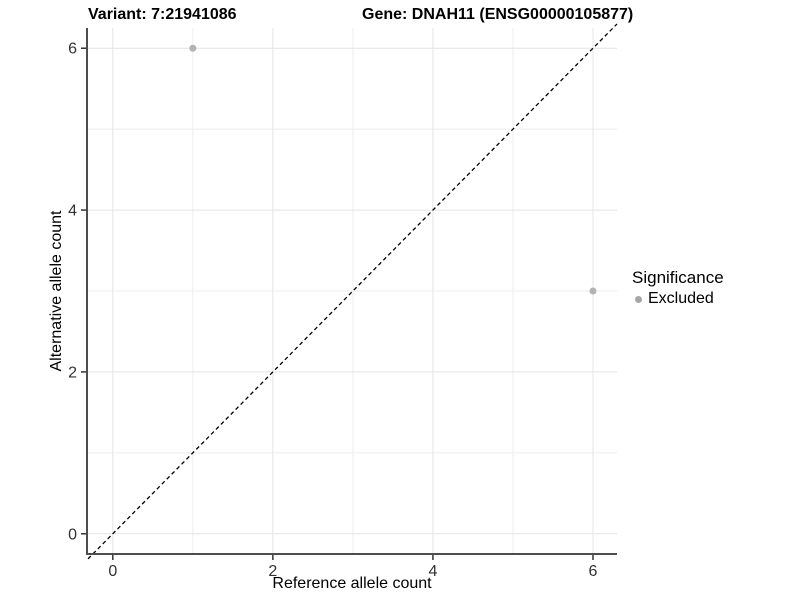 This screenshot has height=600, width=800. What do you see at coordinates (593, 571) in the screenshot?
I see `x-tick-label: 6` at bounding box center [593, 571].